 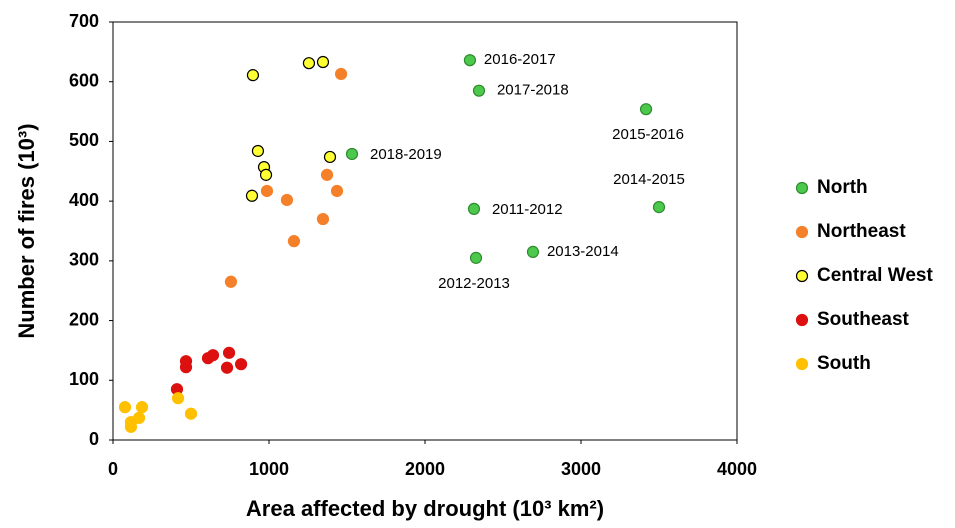 I want to click on point-label: 2014-2015, so click(x=649, y=179).